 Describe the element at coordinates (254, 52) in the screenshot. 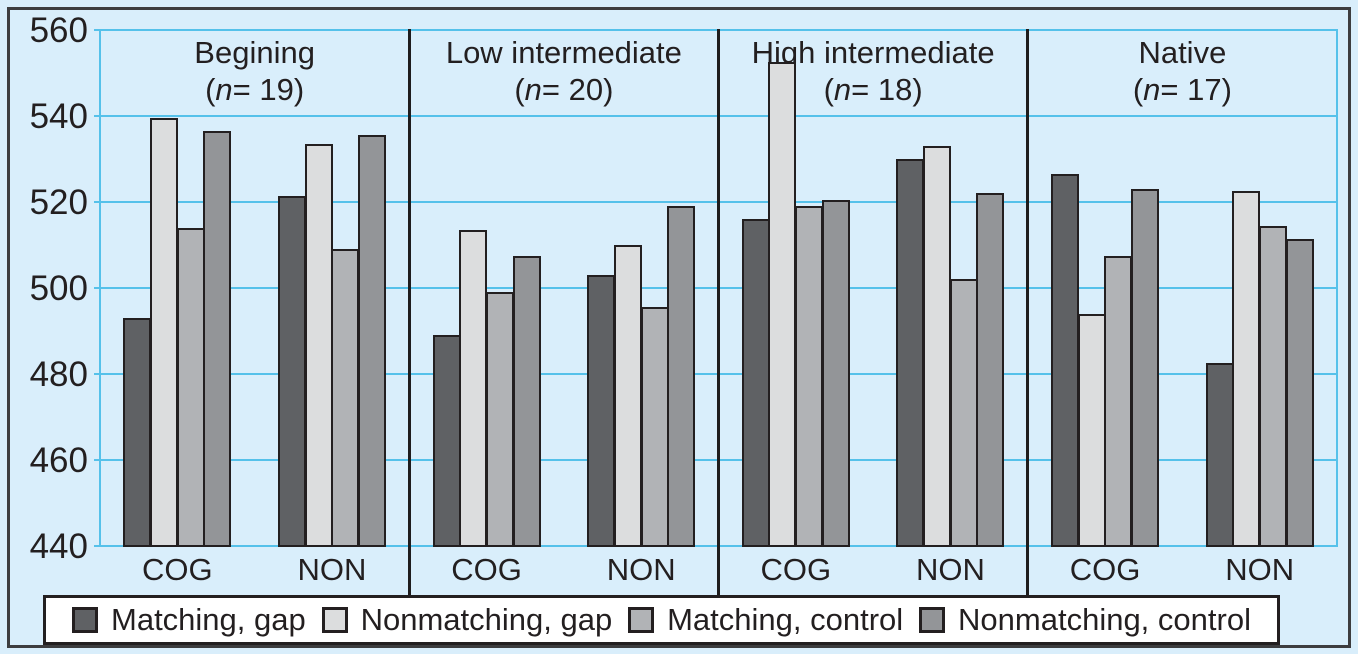

I see `panel-title-text: Begining` at that location.